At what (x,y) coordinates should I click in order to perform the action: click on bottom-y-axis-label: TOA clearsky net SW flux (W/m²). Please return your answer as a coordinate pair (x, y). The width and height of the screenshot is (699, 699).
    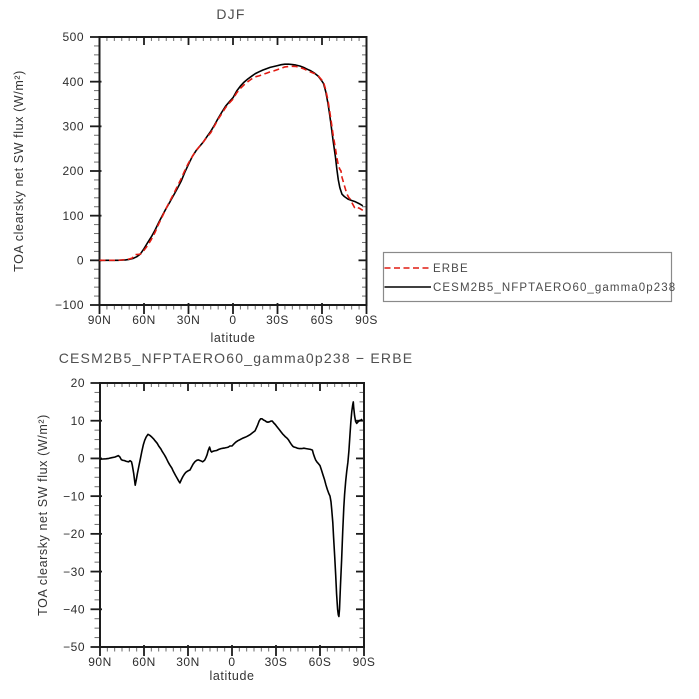
    Looking at the image, I should click on (43, 515).